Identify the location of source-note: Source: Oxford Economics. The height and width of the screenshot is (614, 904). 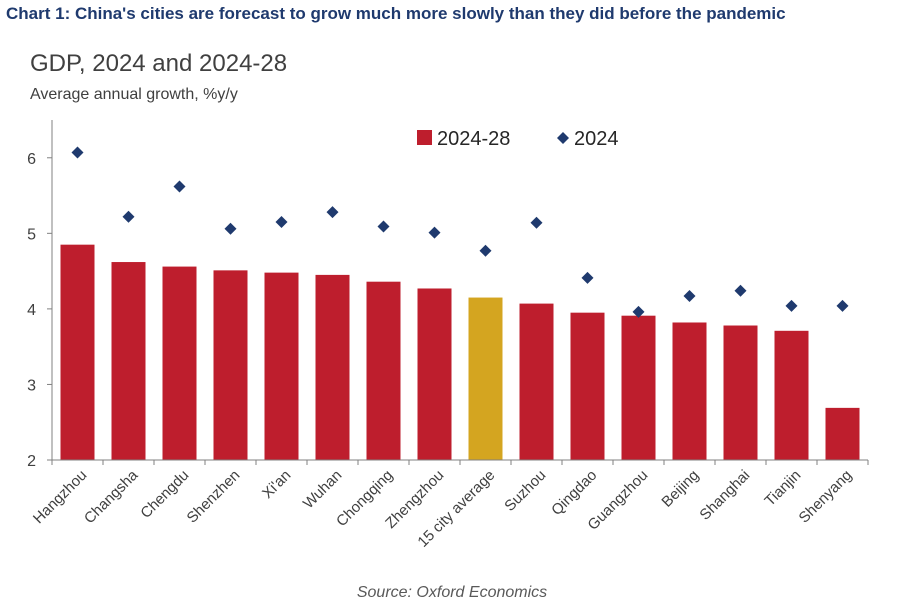
(452, 592).